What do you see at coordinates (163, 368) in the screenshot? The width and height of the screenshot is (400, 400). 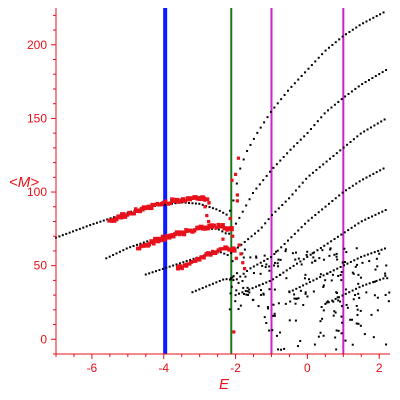 I see `x-tick-label: -4` at bounding box center [163, 368].